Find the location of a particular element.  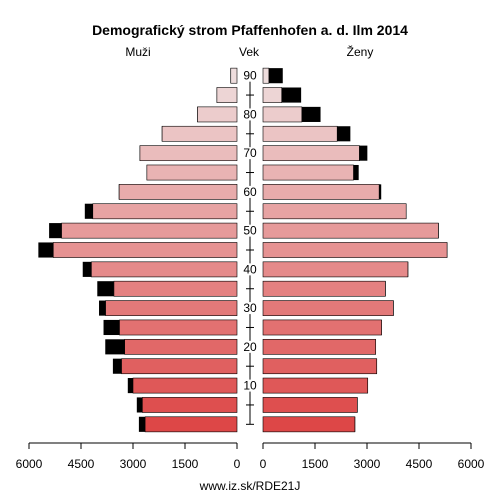

female-bar-90+ is located at coordinates (266, 75).